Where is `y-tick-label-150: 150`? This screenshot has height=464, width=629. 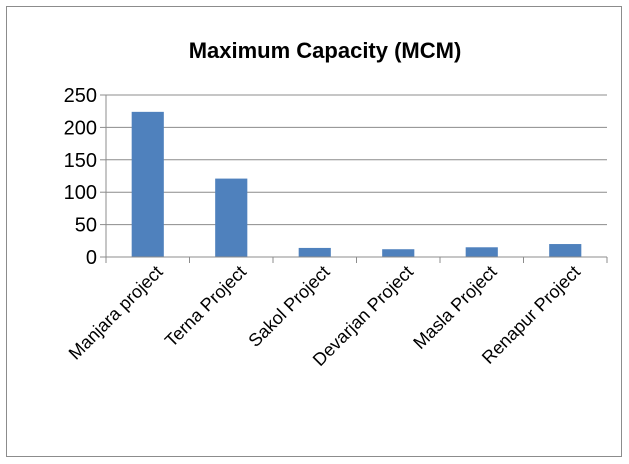 y-tick-label-150: 150 is located at coordinates (80, 161).